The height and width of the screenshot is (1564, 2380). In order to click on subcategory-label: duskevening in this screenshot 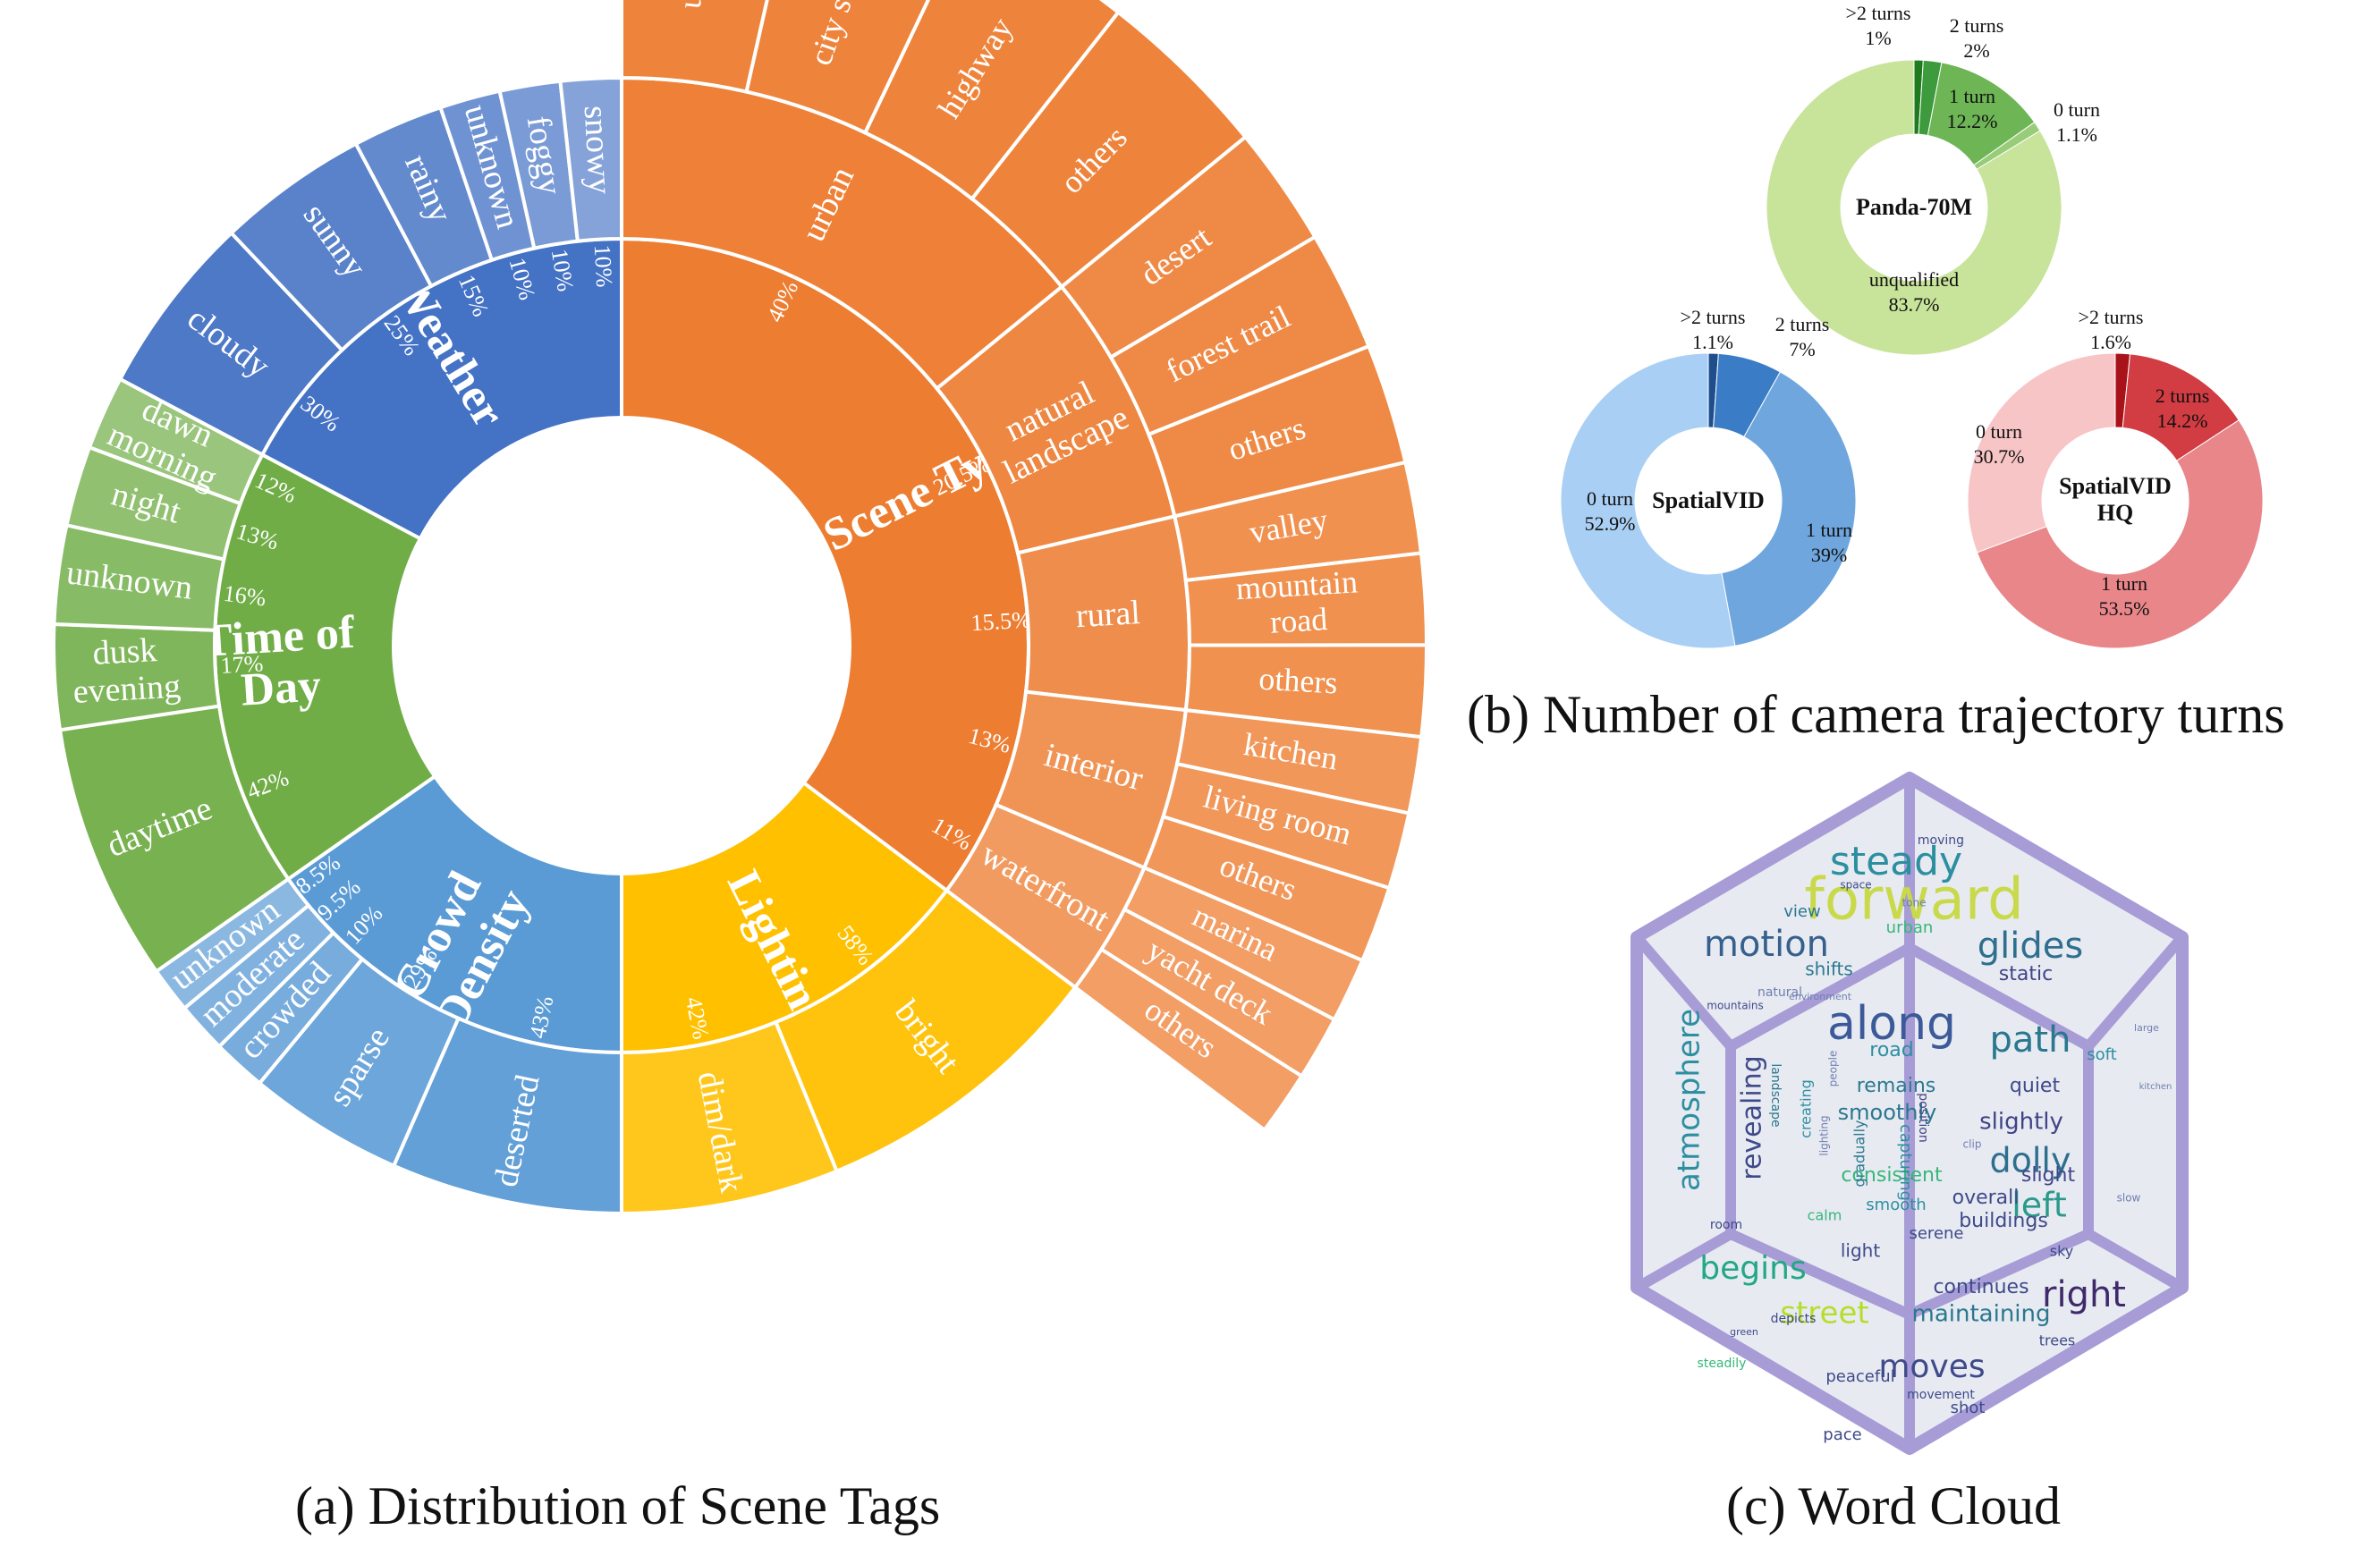, I will do `click(126, 670)`.